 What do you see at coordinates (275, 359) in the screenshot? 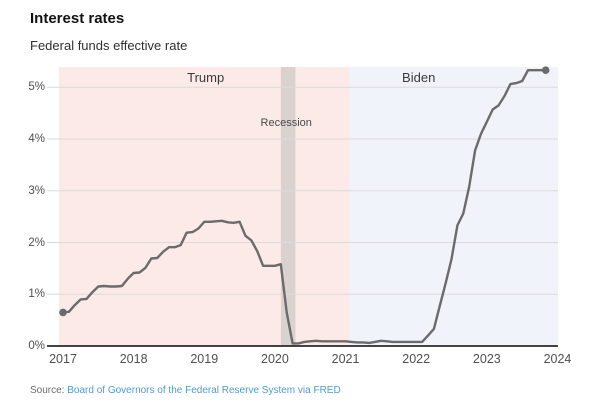
I see `x-tick-2020: 2020` at bounding box center [275, 359].